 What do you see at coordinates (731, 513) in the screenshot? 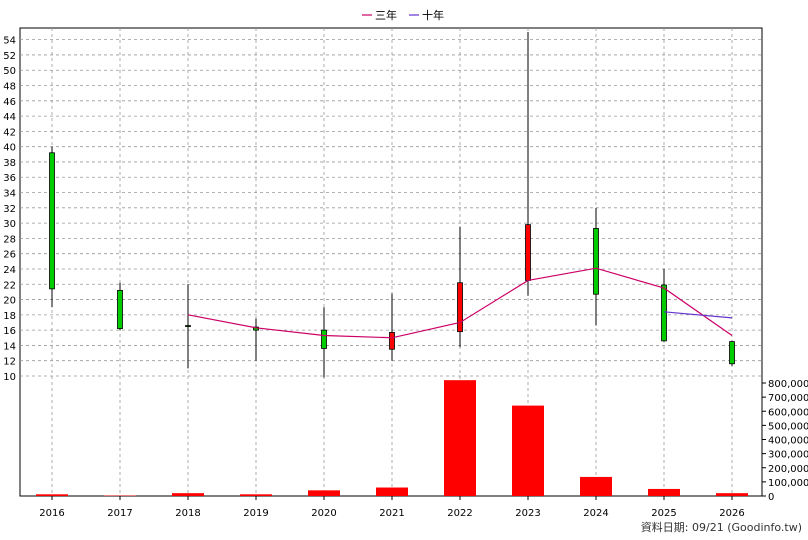
I see `x-tick-label: 2026` at bounding box center [731, 513].